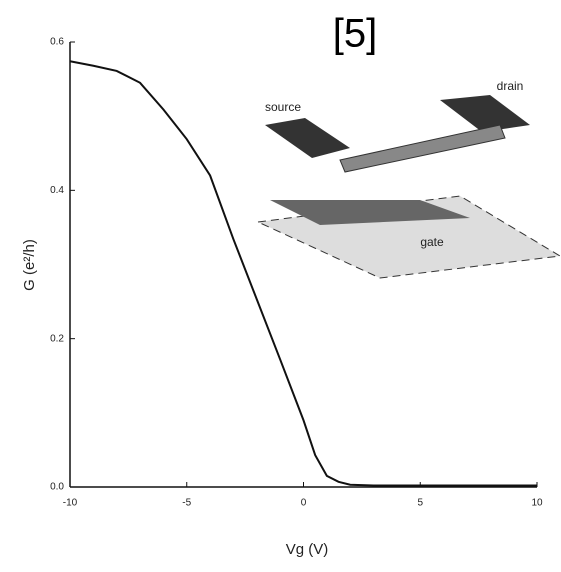 The height and width of the screenshot is (572, 561). Describe the element at coordinates (29, 265) in the screenshot. I see `y-axis-label: G (e²/h)` at that location.